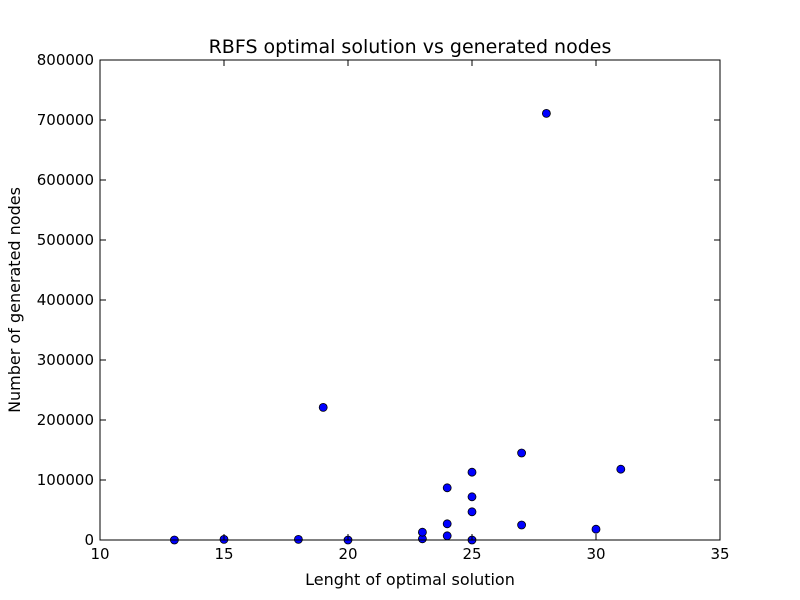 The width and height of the screenshot is (800, 600). I want to click on x-tick-label: 15, so click(223, 554).